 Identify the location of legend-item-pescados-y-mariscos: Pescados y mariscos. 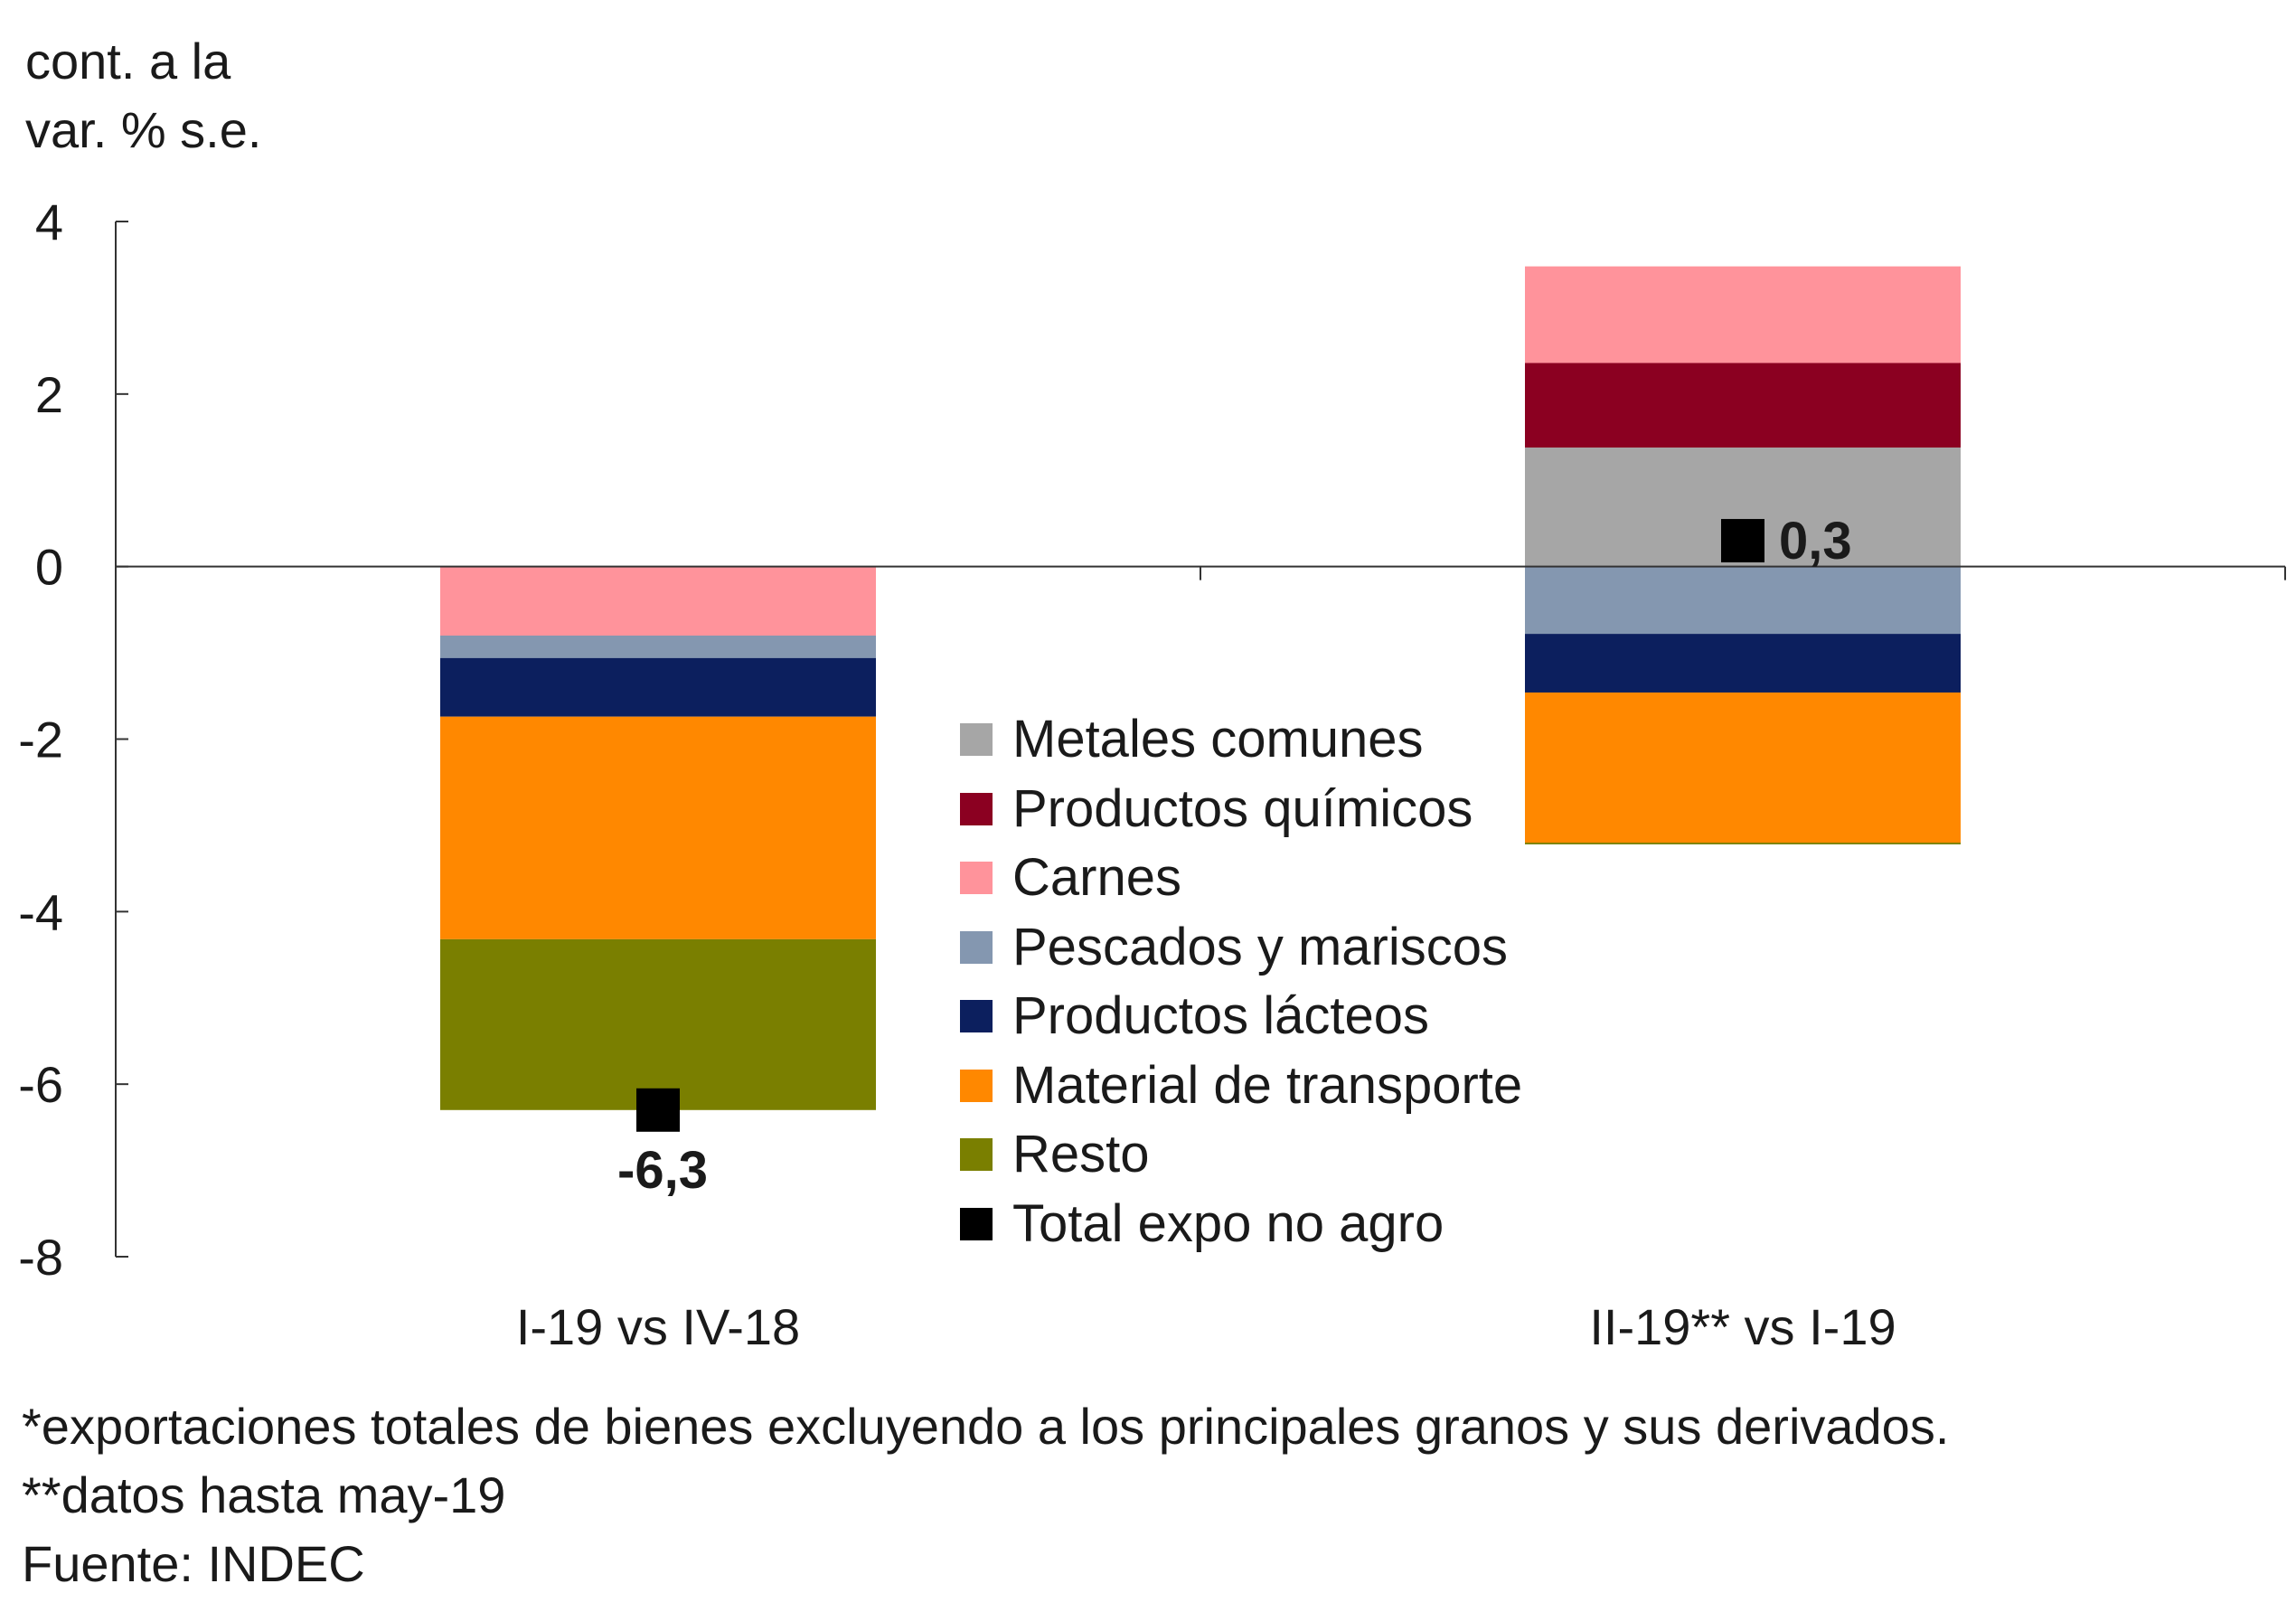
(1241, 948).